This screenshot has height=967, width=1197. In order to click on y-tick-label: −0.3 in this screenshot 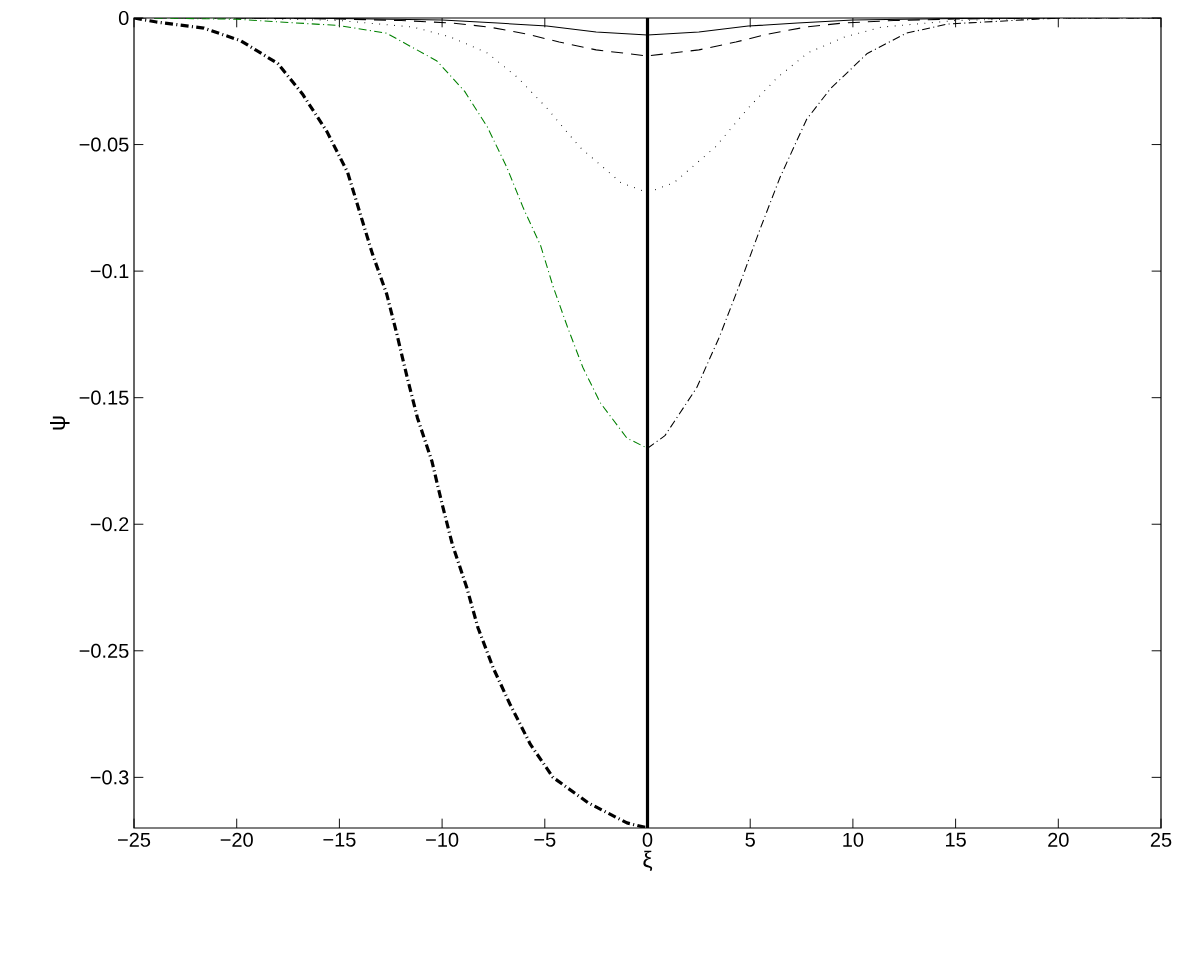, I will do `click(109, 777)`.